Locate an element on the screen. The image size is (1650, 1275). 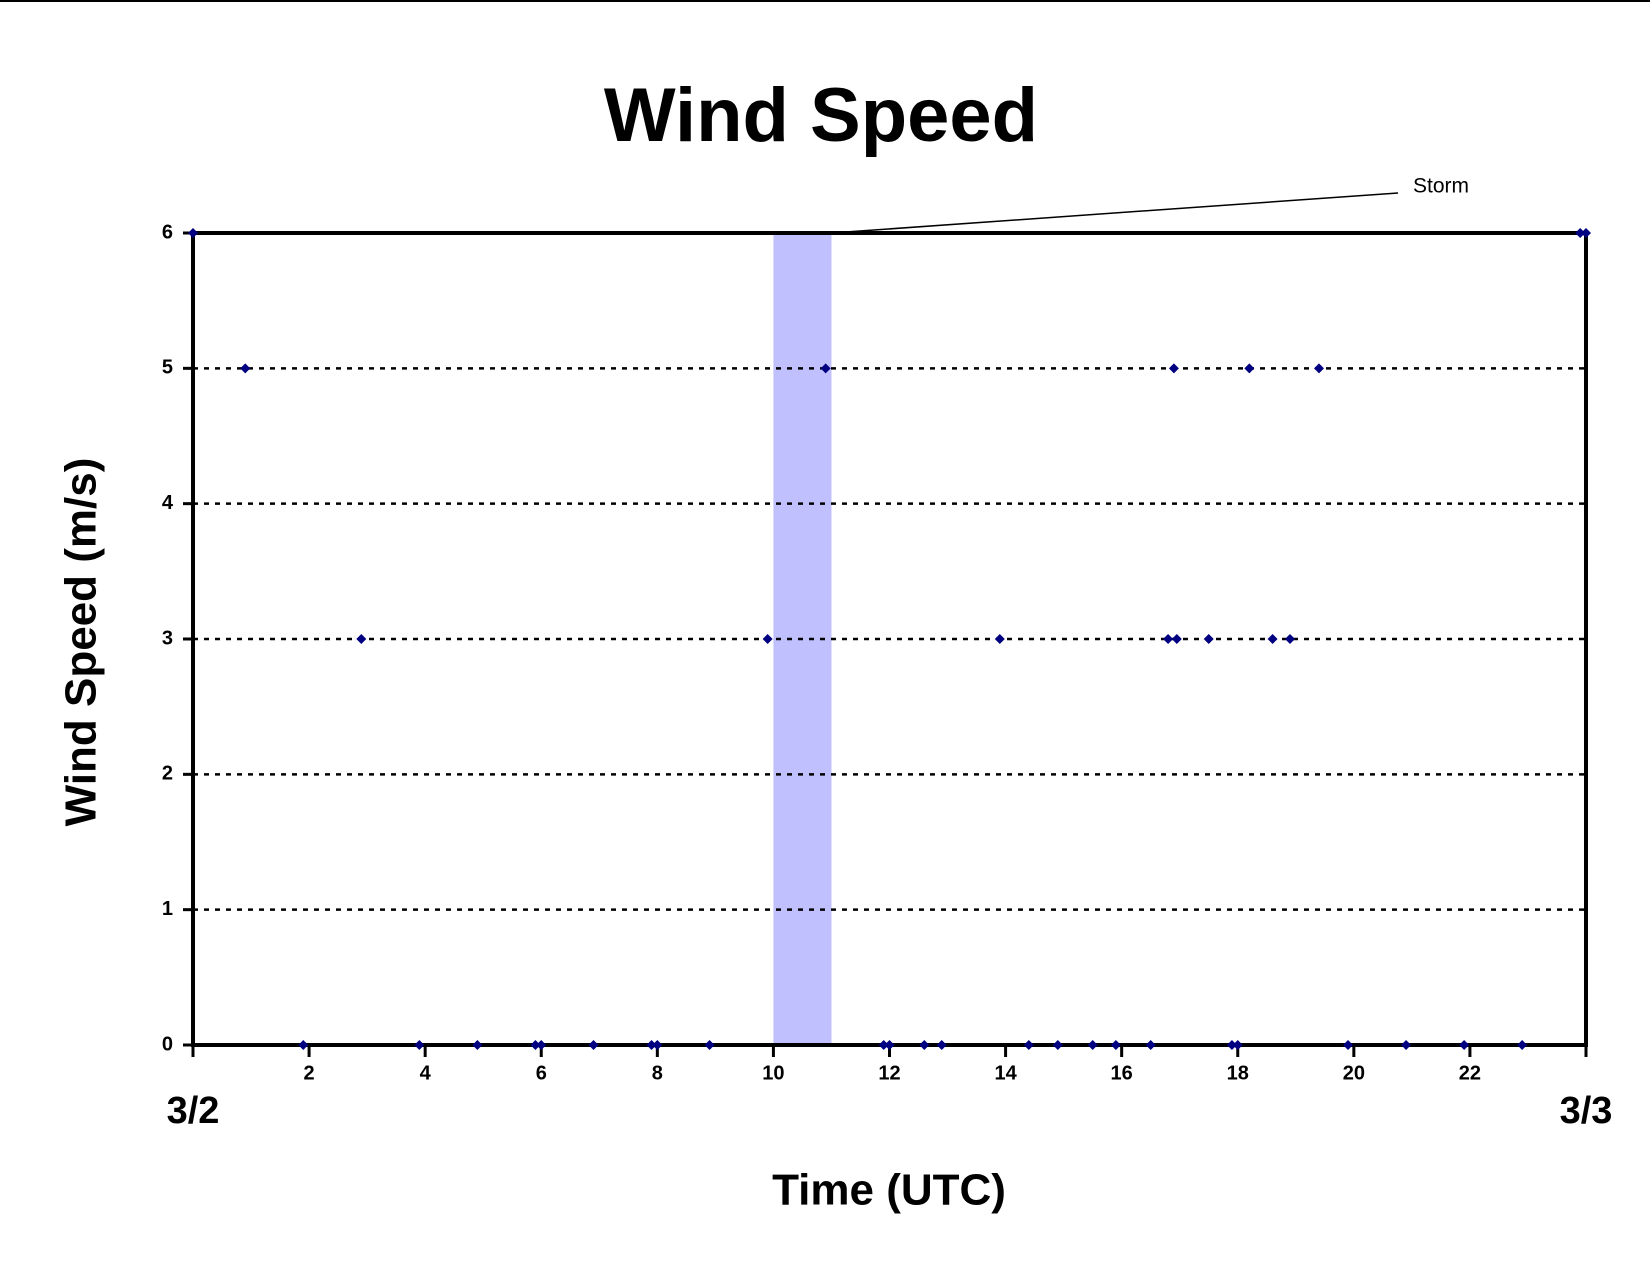
x-tick-label: 20 is located at coordinates (1354, 1073).